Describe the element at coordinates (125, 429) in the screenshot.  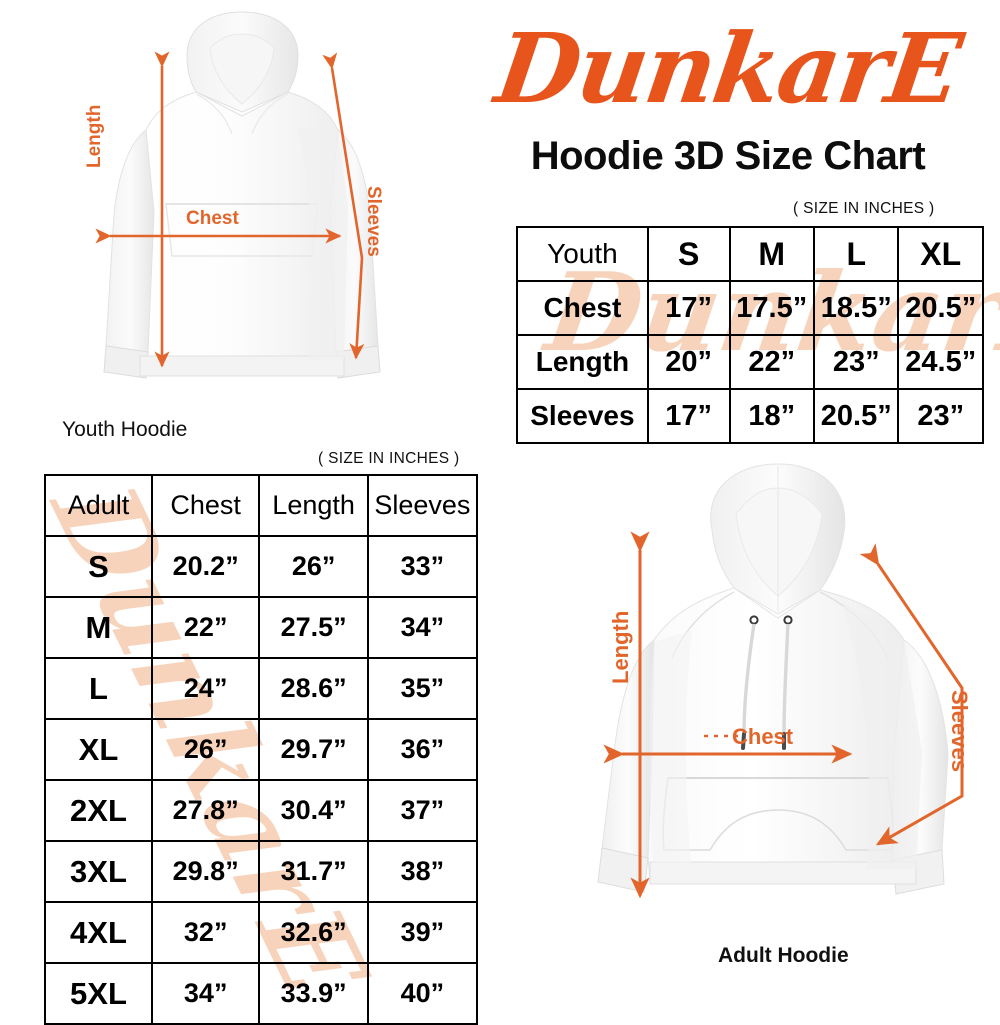
I see `youth-figure-caption: Youth Hoodie` at that location.